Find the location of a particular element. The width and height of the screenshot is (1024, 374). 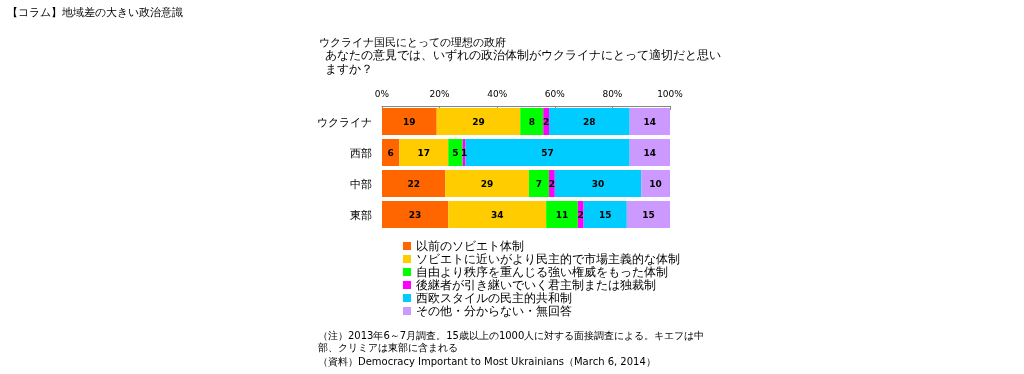

data-label: 11 is located at coordinates (562, 214).